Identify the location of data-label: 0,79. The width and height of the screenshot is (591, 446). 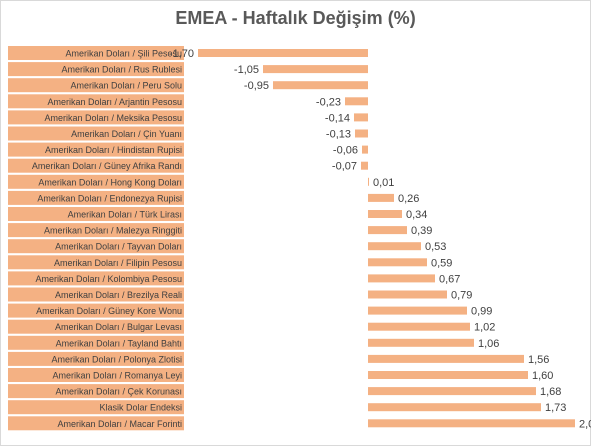
(461, 296).